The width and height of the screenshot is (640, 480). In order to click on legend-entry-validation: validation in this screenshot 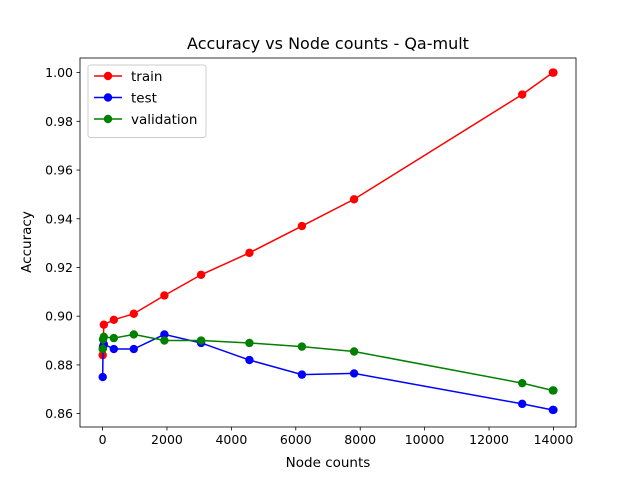, I will do `click(145, 120)`.